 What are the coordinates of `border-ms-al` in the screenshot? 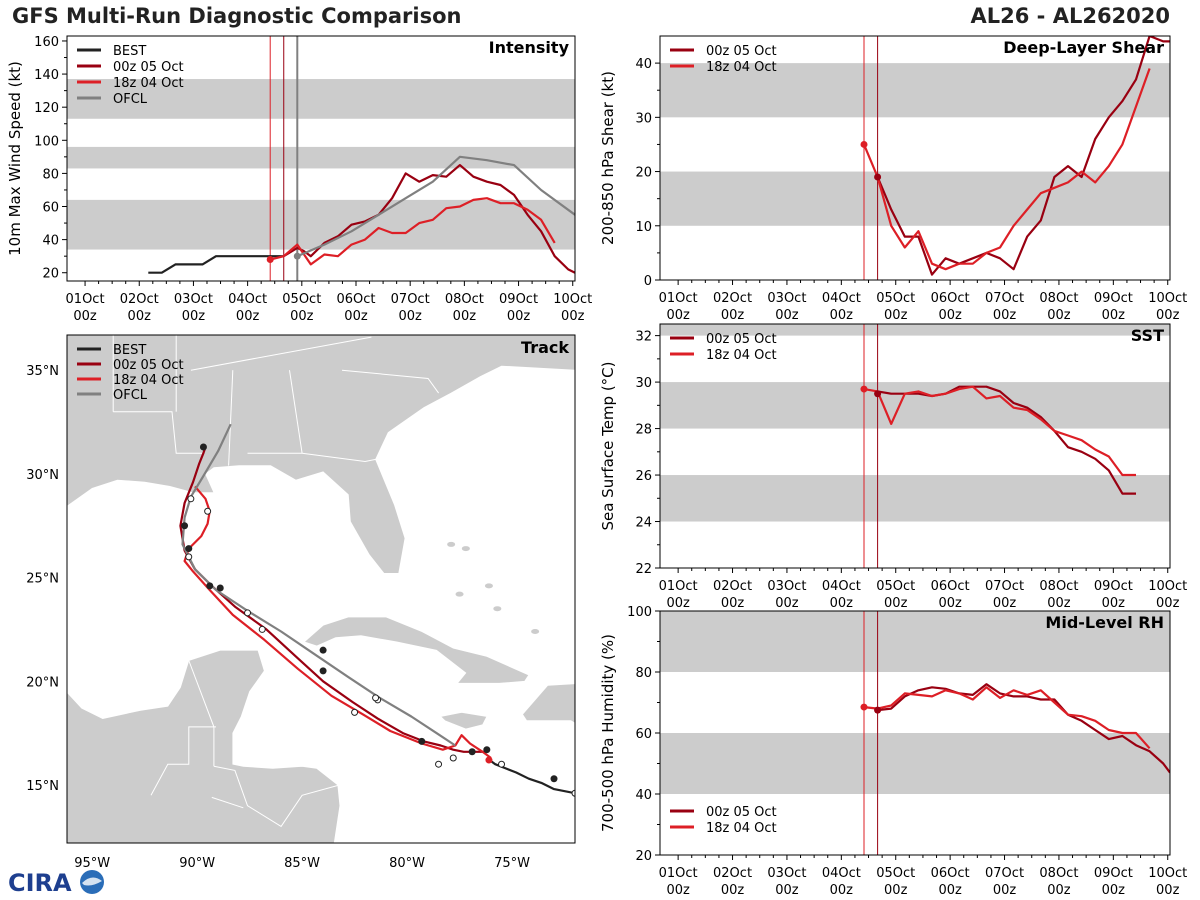 It's located at (231, 418).